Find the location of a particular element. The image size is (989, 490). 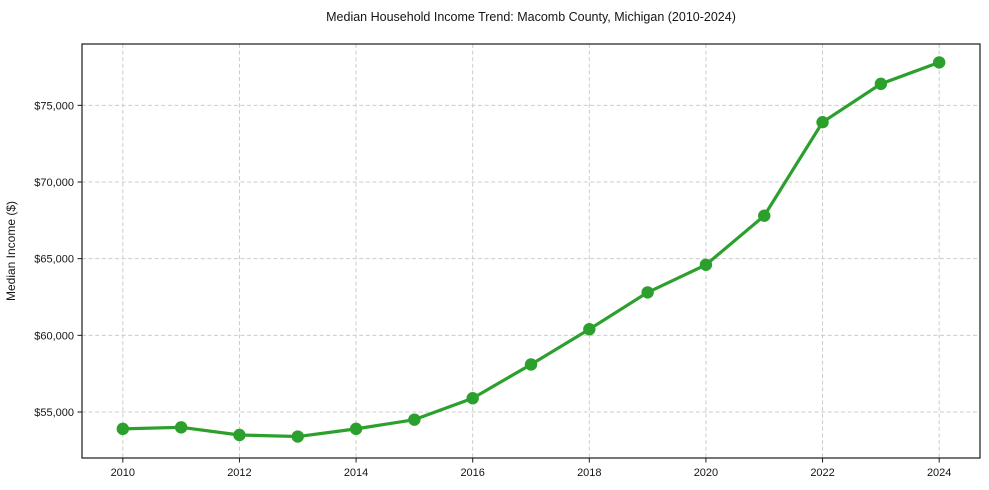

y-tick-label: $70,000 is located at coordinates (54, 183).